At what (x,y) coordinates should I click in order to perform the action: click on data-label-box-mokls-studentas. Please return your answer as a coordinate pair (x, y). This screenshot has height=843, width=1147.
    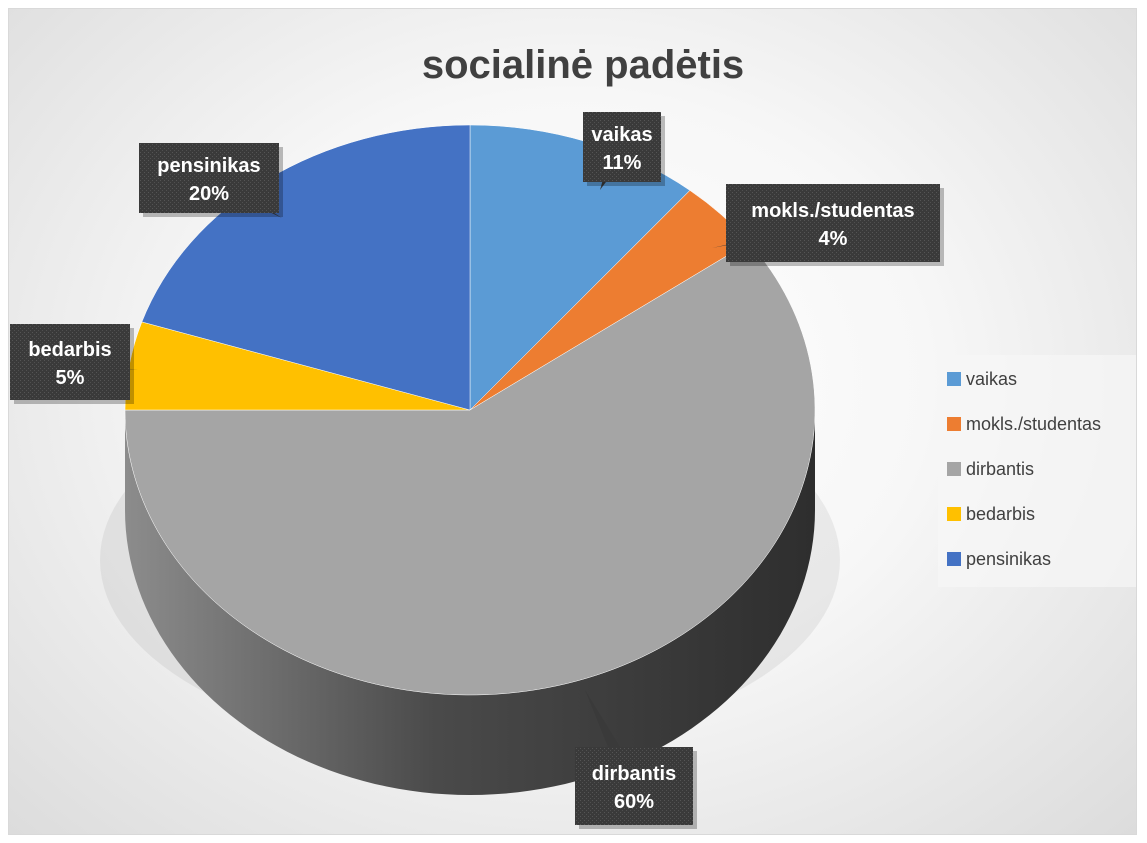
    Looking at the image, I should click on (833, 223).